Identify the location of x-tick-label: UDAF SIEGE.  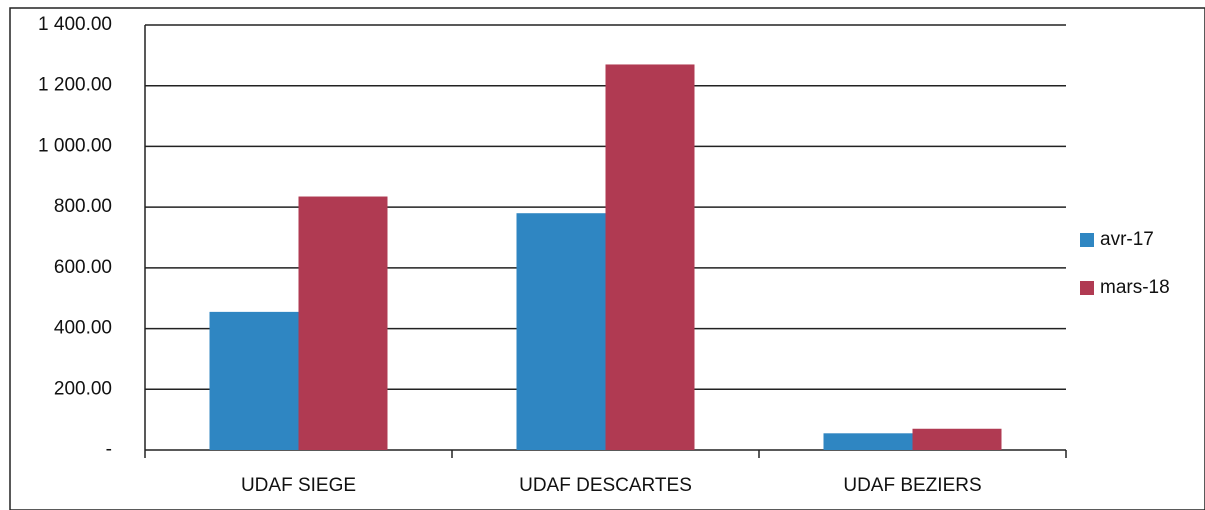
(298, 485).